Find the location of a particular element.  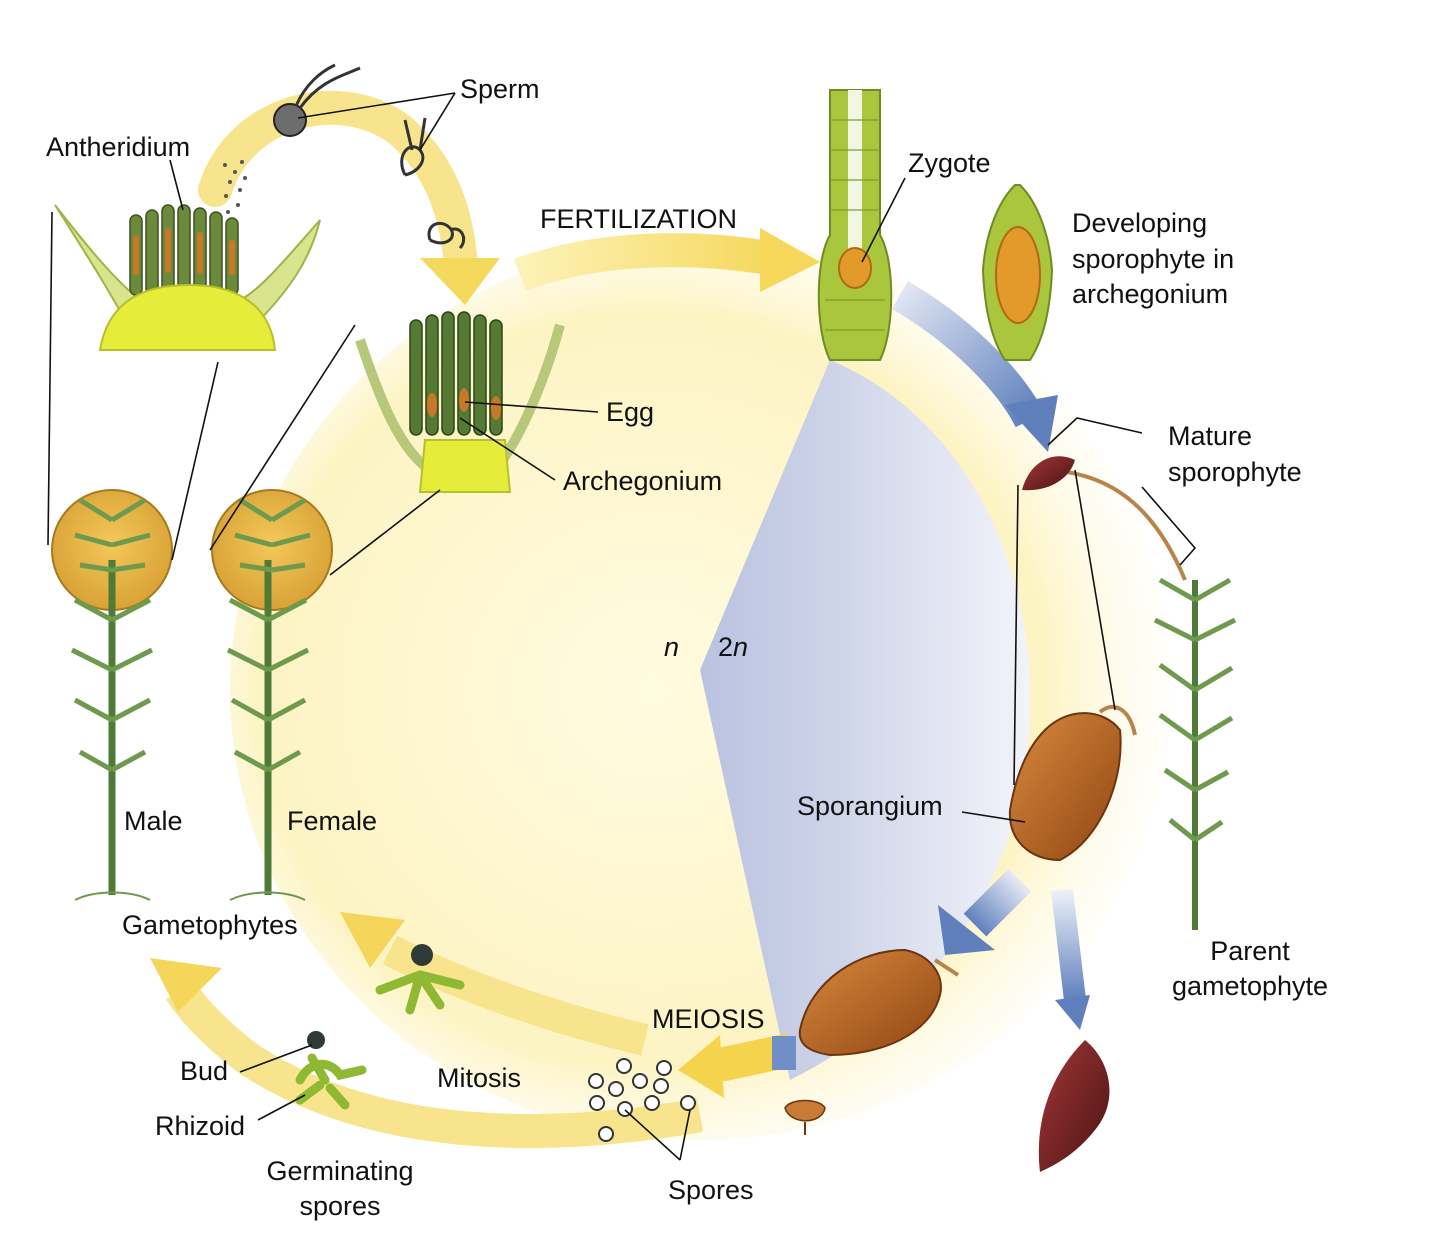

archegonium-illustration is located at coordinates (460, 402).